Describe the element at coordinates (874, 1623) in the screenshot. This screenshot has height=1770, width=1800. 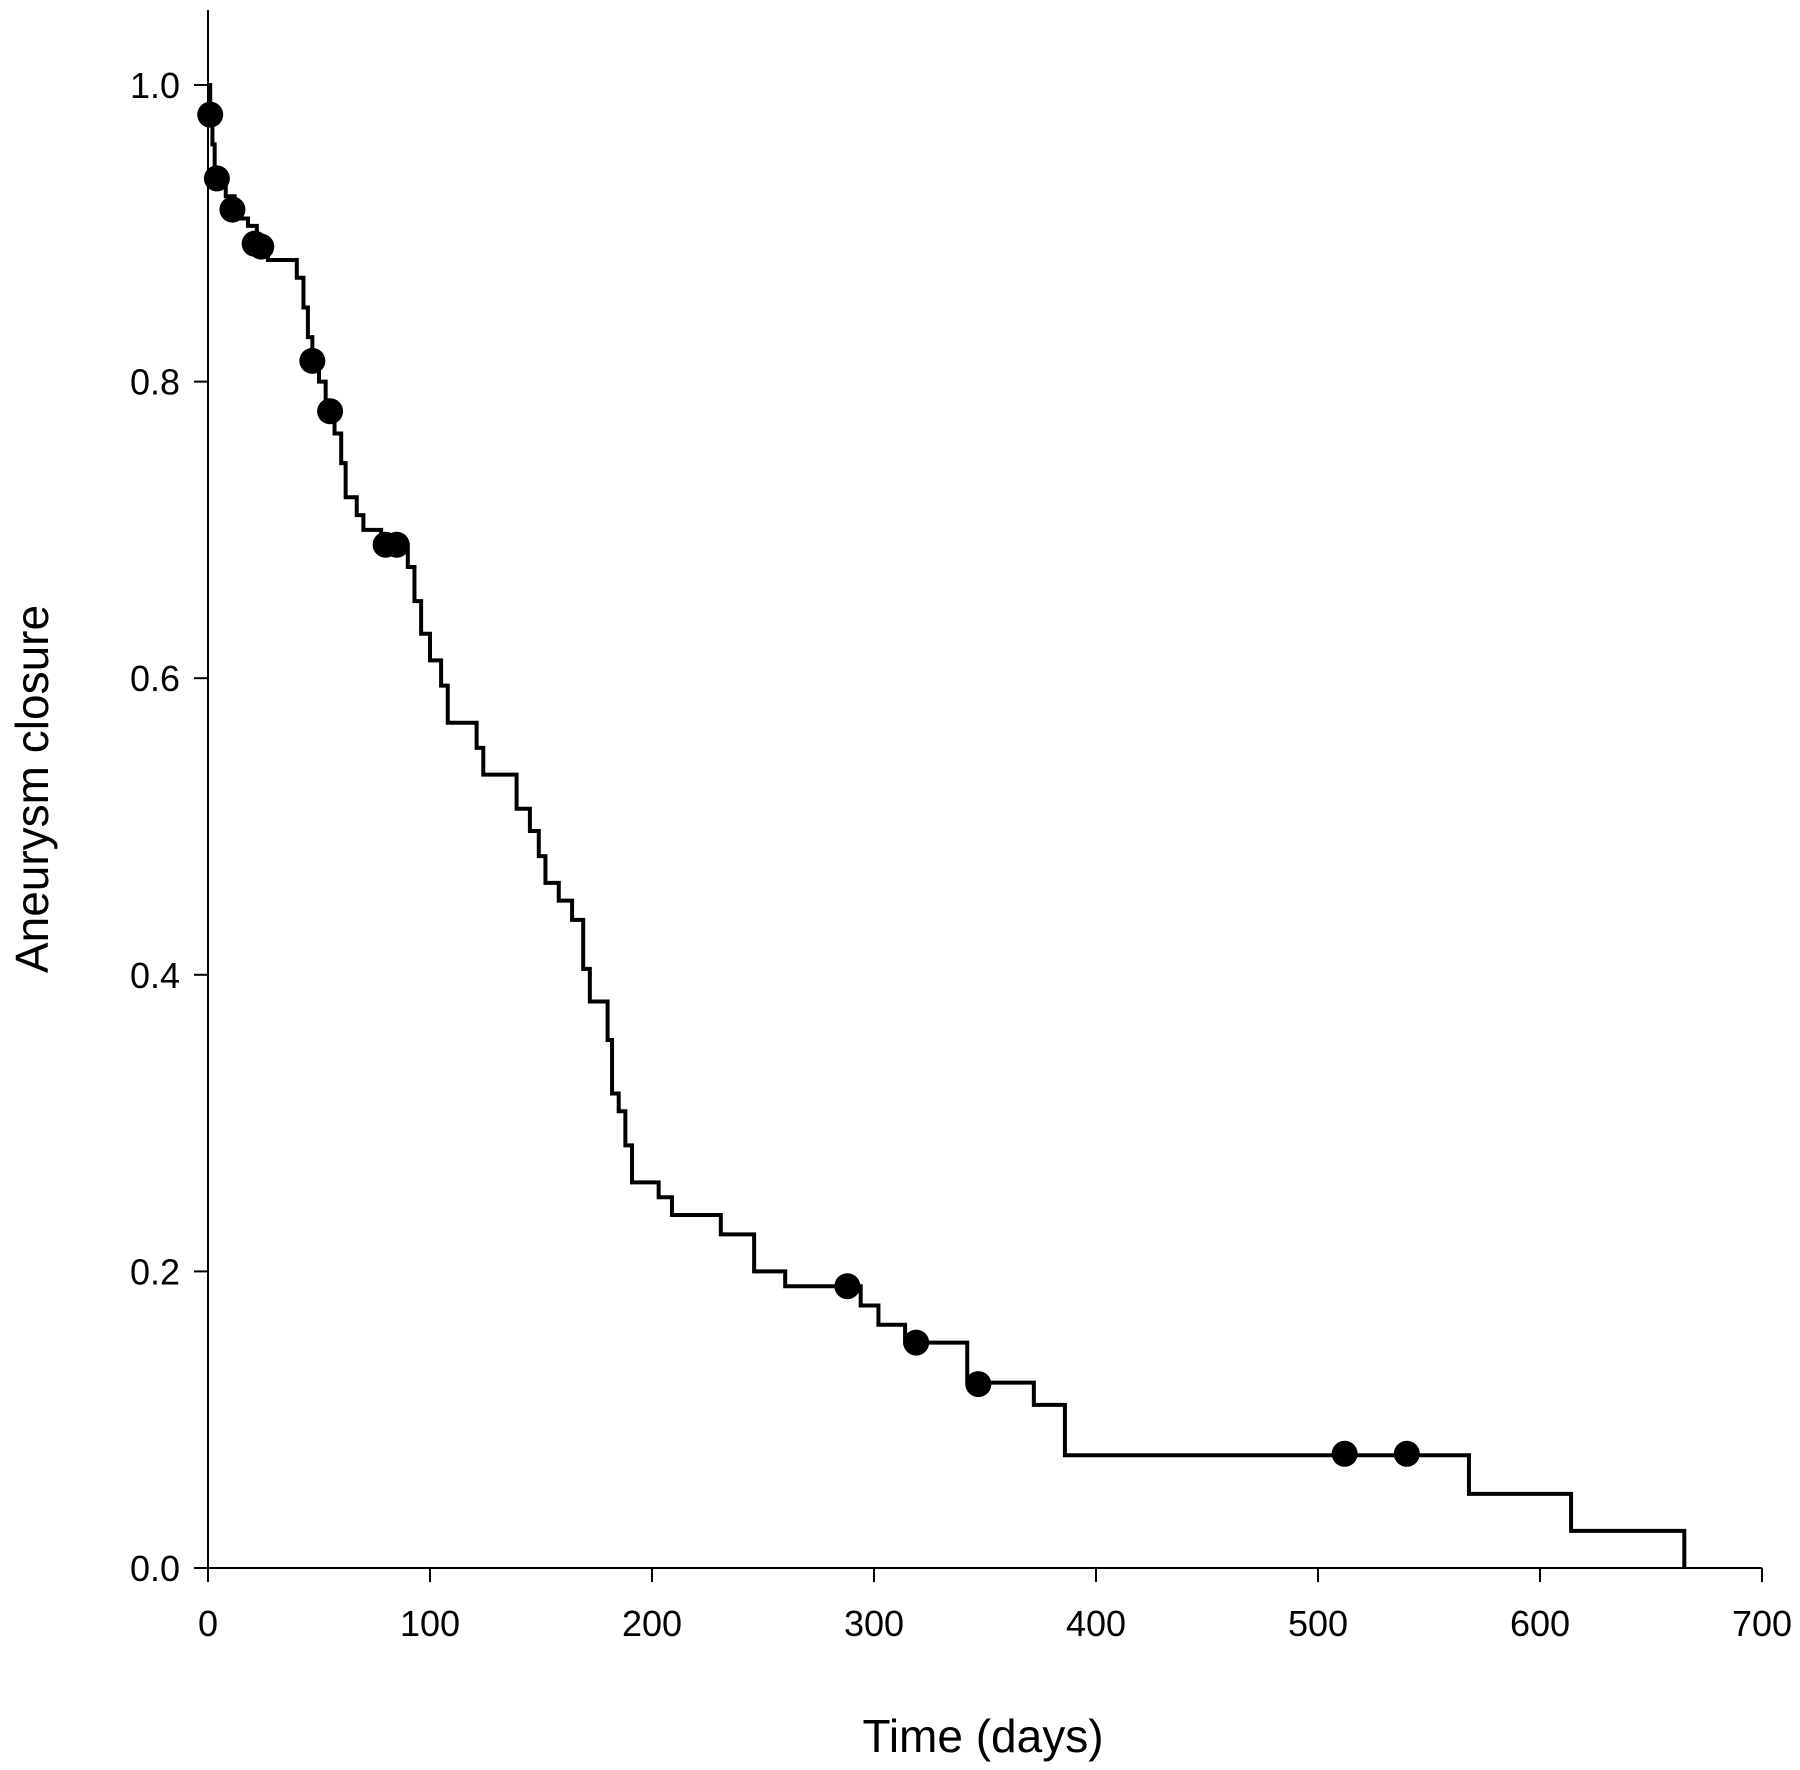
I see `x-tick-label: 300` at that location.